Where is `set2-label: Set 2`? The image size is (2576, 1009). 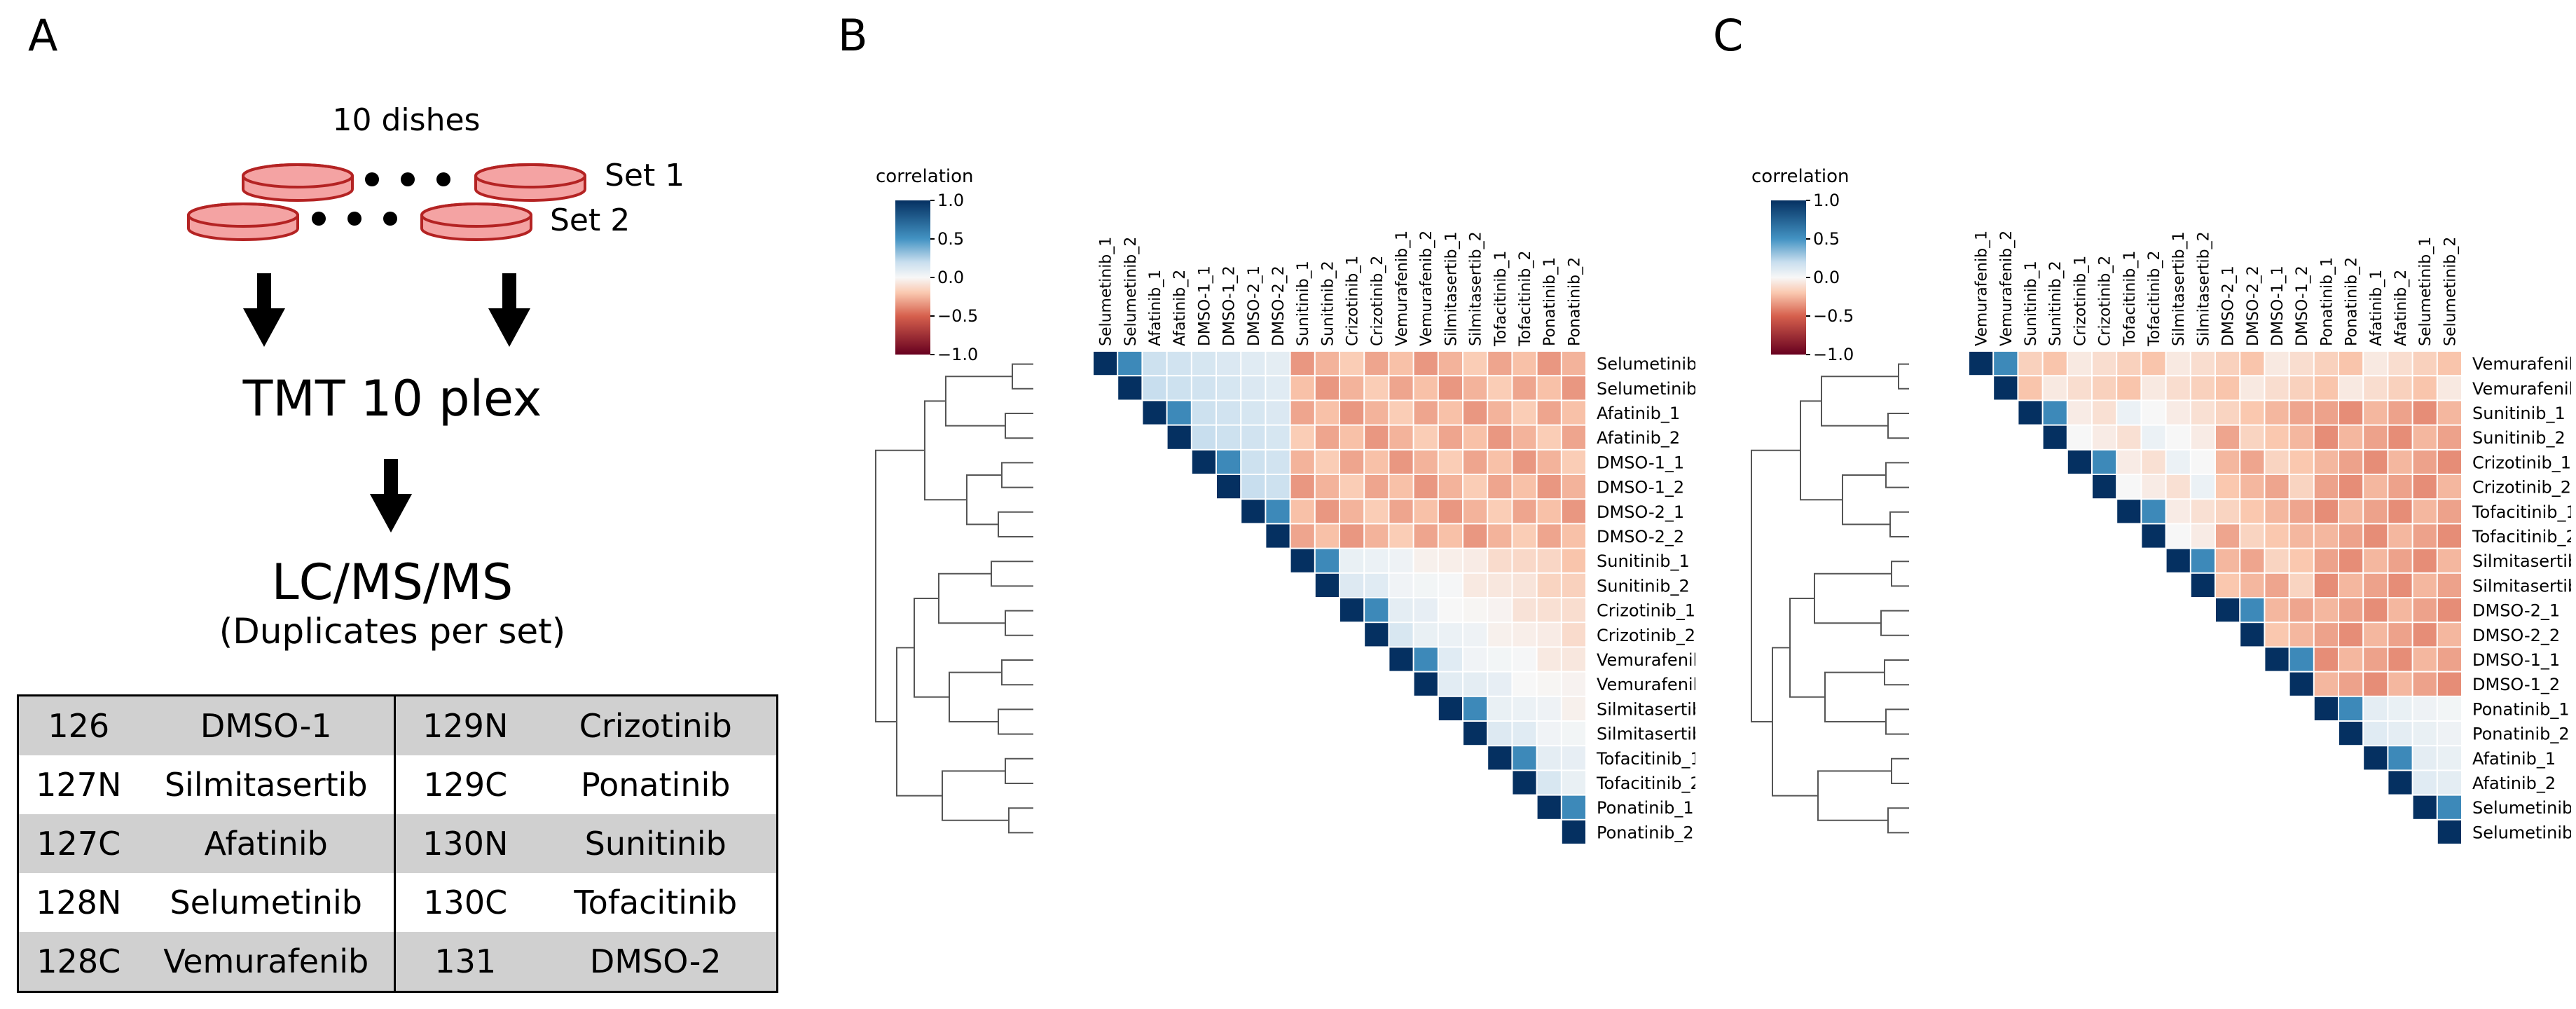
set2-label: Set 2 is located at coordinates (590, 220).